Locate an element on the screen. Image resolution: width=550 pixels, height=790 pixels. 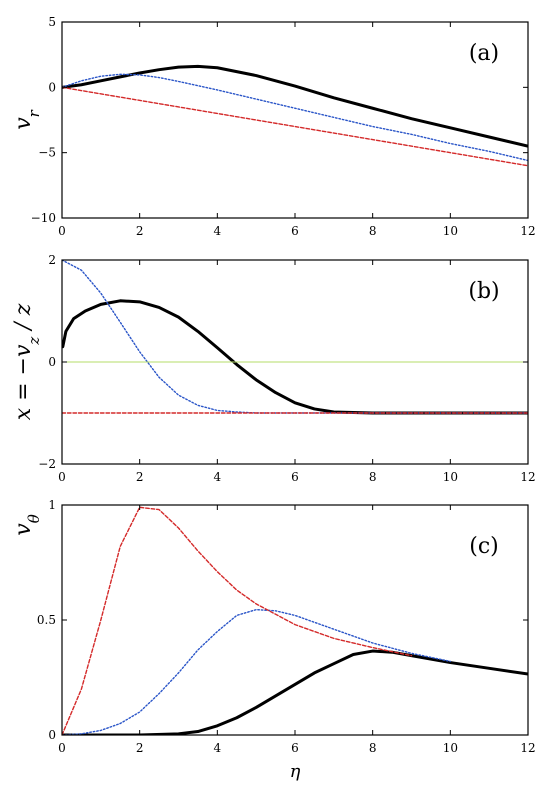
panel-label: (b) is located at coordinates (483, 291).